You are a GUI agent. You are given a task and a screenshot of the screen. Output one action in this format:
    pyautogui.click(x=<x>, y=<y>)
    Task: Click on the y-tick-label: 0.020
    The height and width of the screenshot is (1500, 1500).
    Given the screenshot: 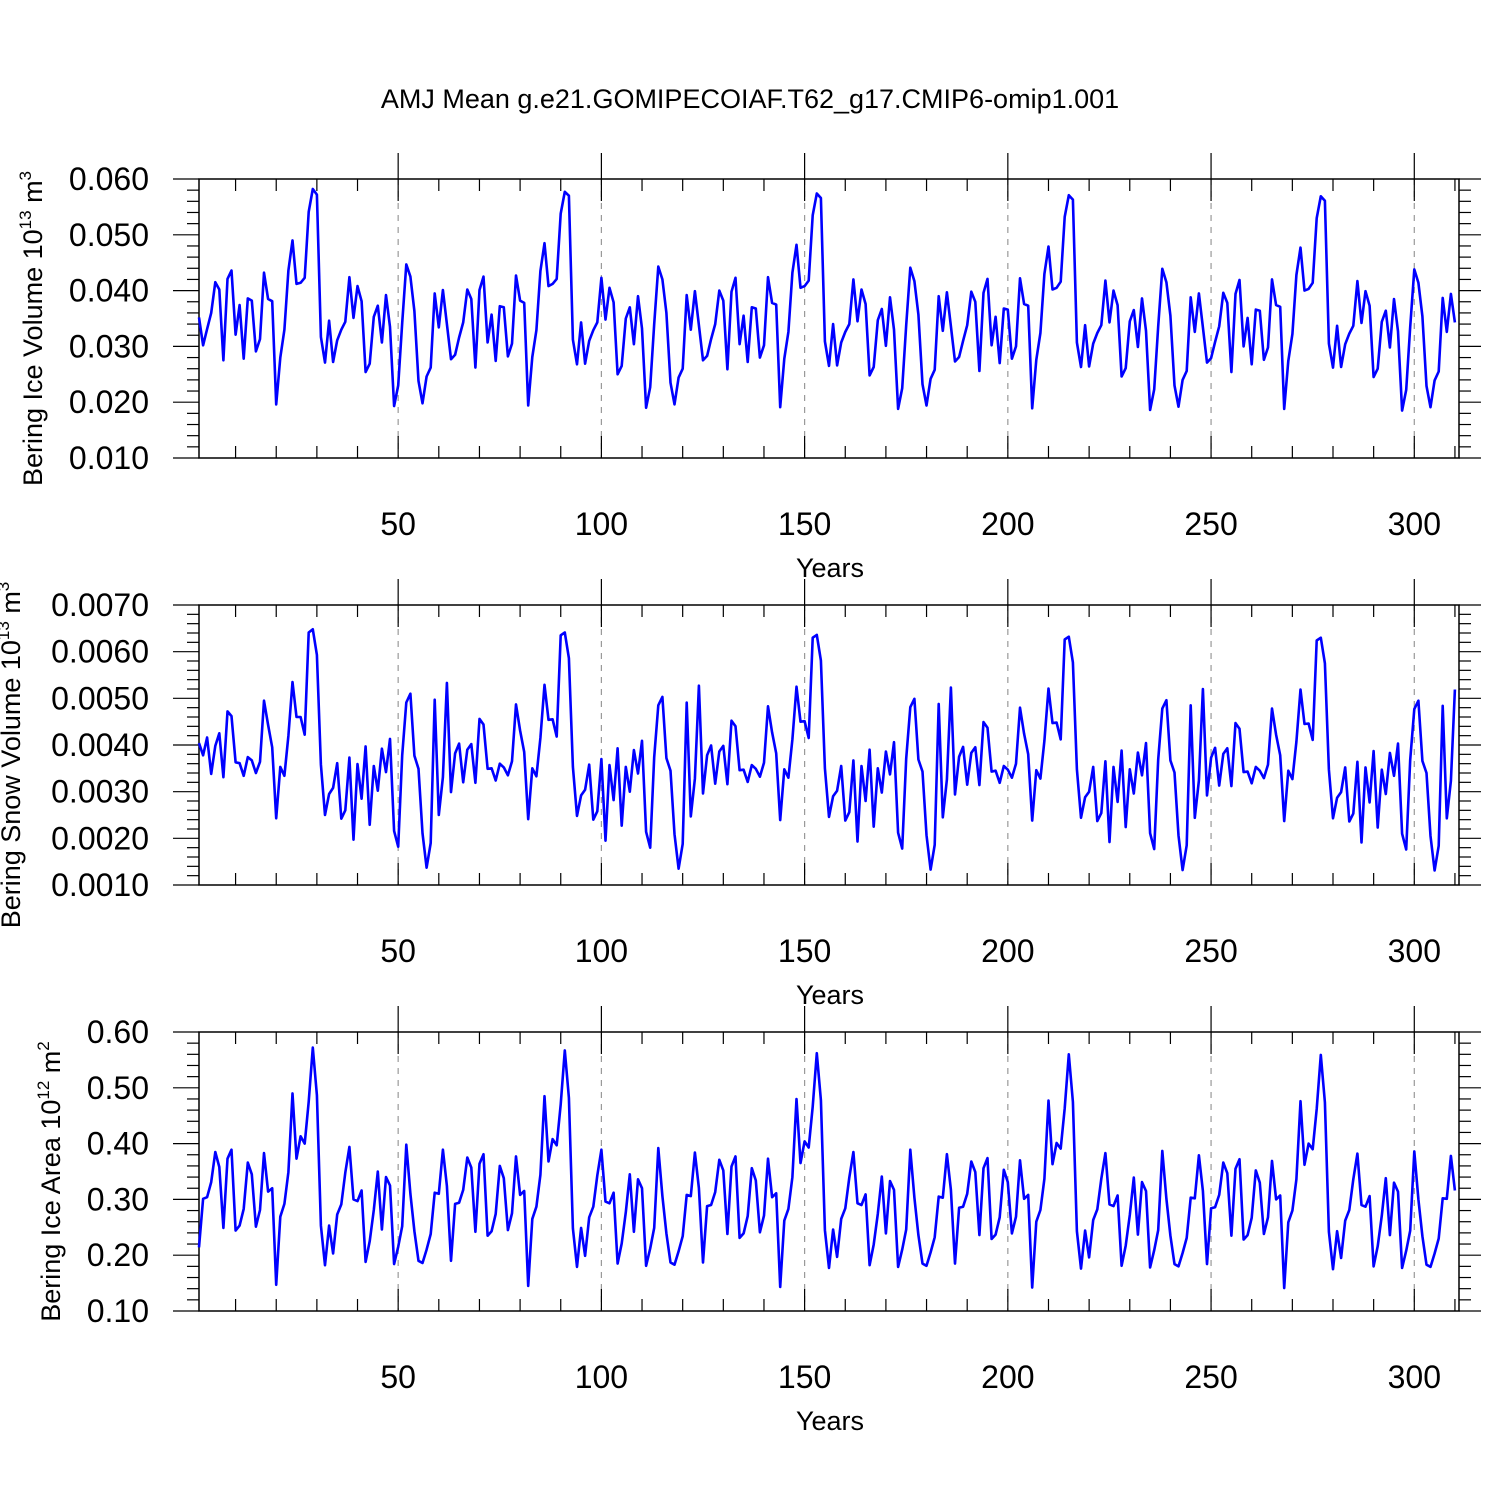 What is the action you would take?
    pyautogui.click(x=109, y=402)
    